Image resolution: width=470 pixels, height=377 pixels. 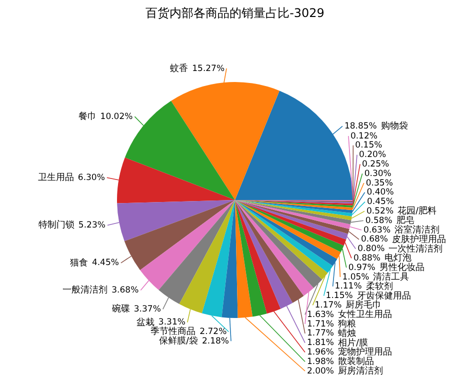 I want to click on slice-label: 散装制品, so click(x=356, y=362).